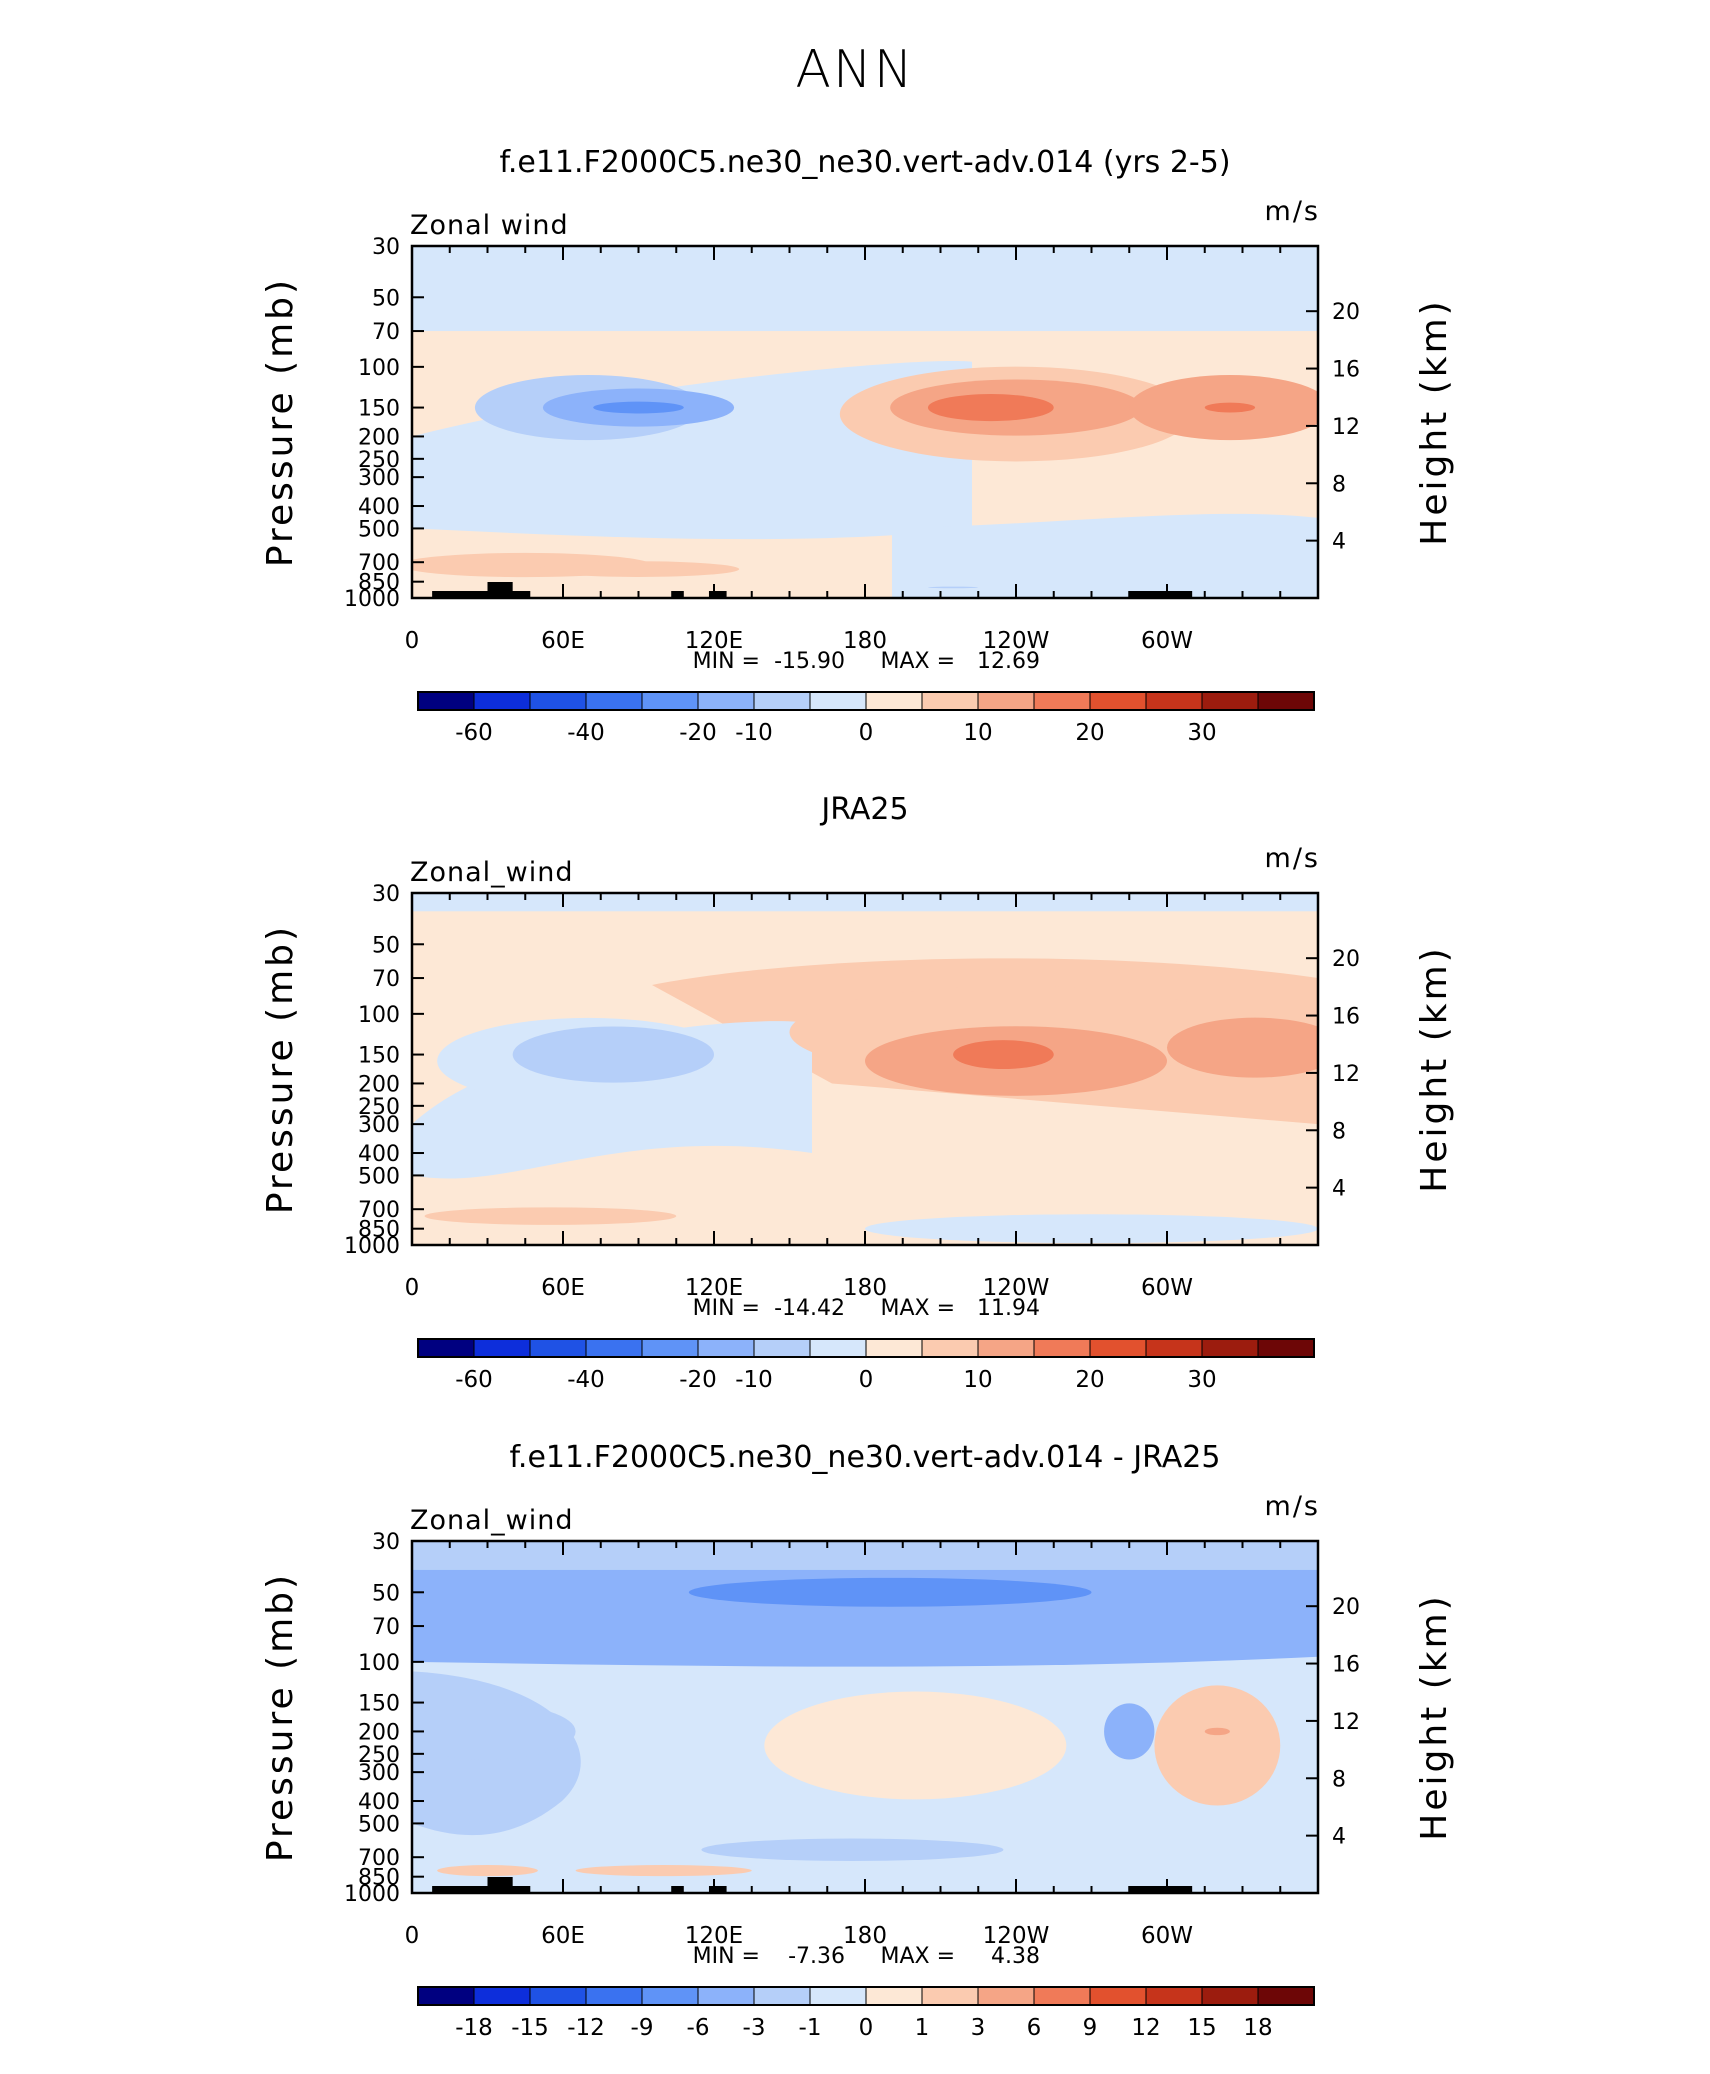  Describe the element at coordinates (698, 733) in the screenshot. I see `colorbar-label: -20` at that location.